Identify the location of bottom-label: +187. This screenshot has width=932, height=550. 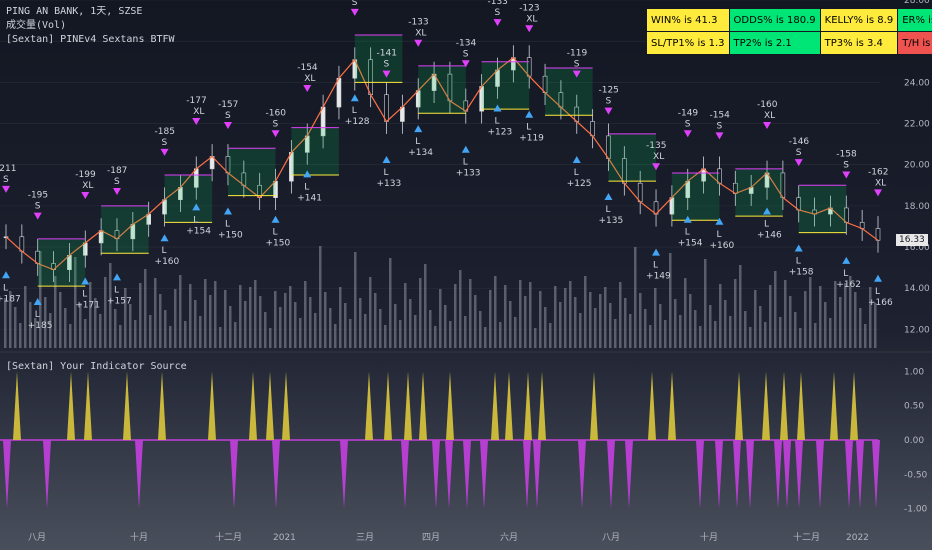
(10, 299).